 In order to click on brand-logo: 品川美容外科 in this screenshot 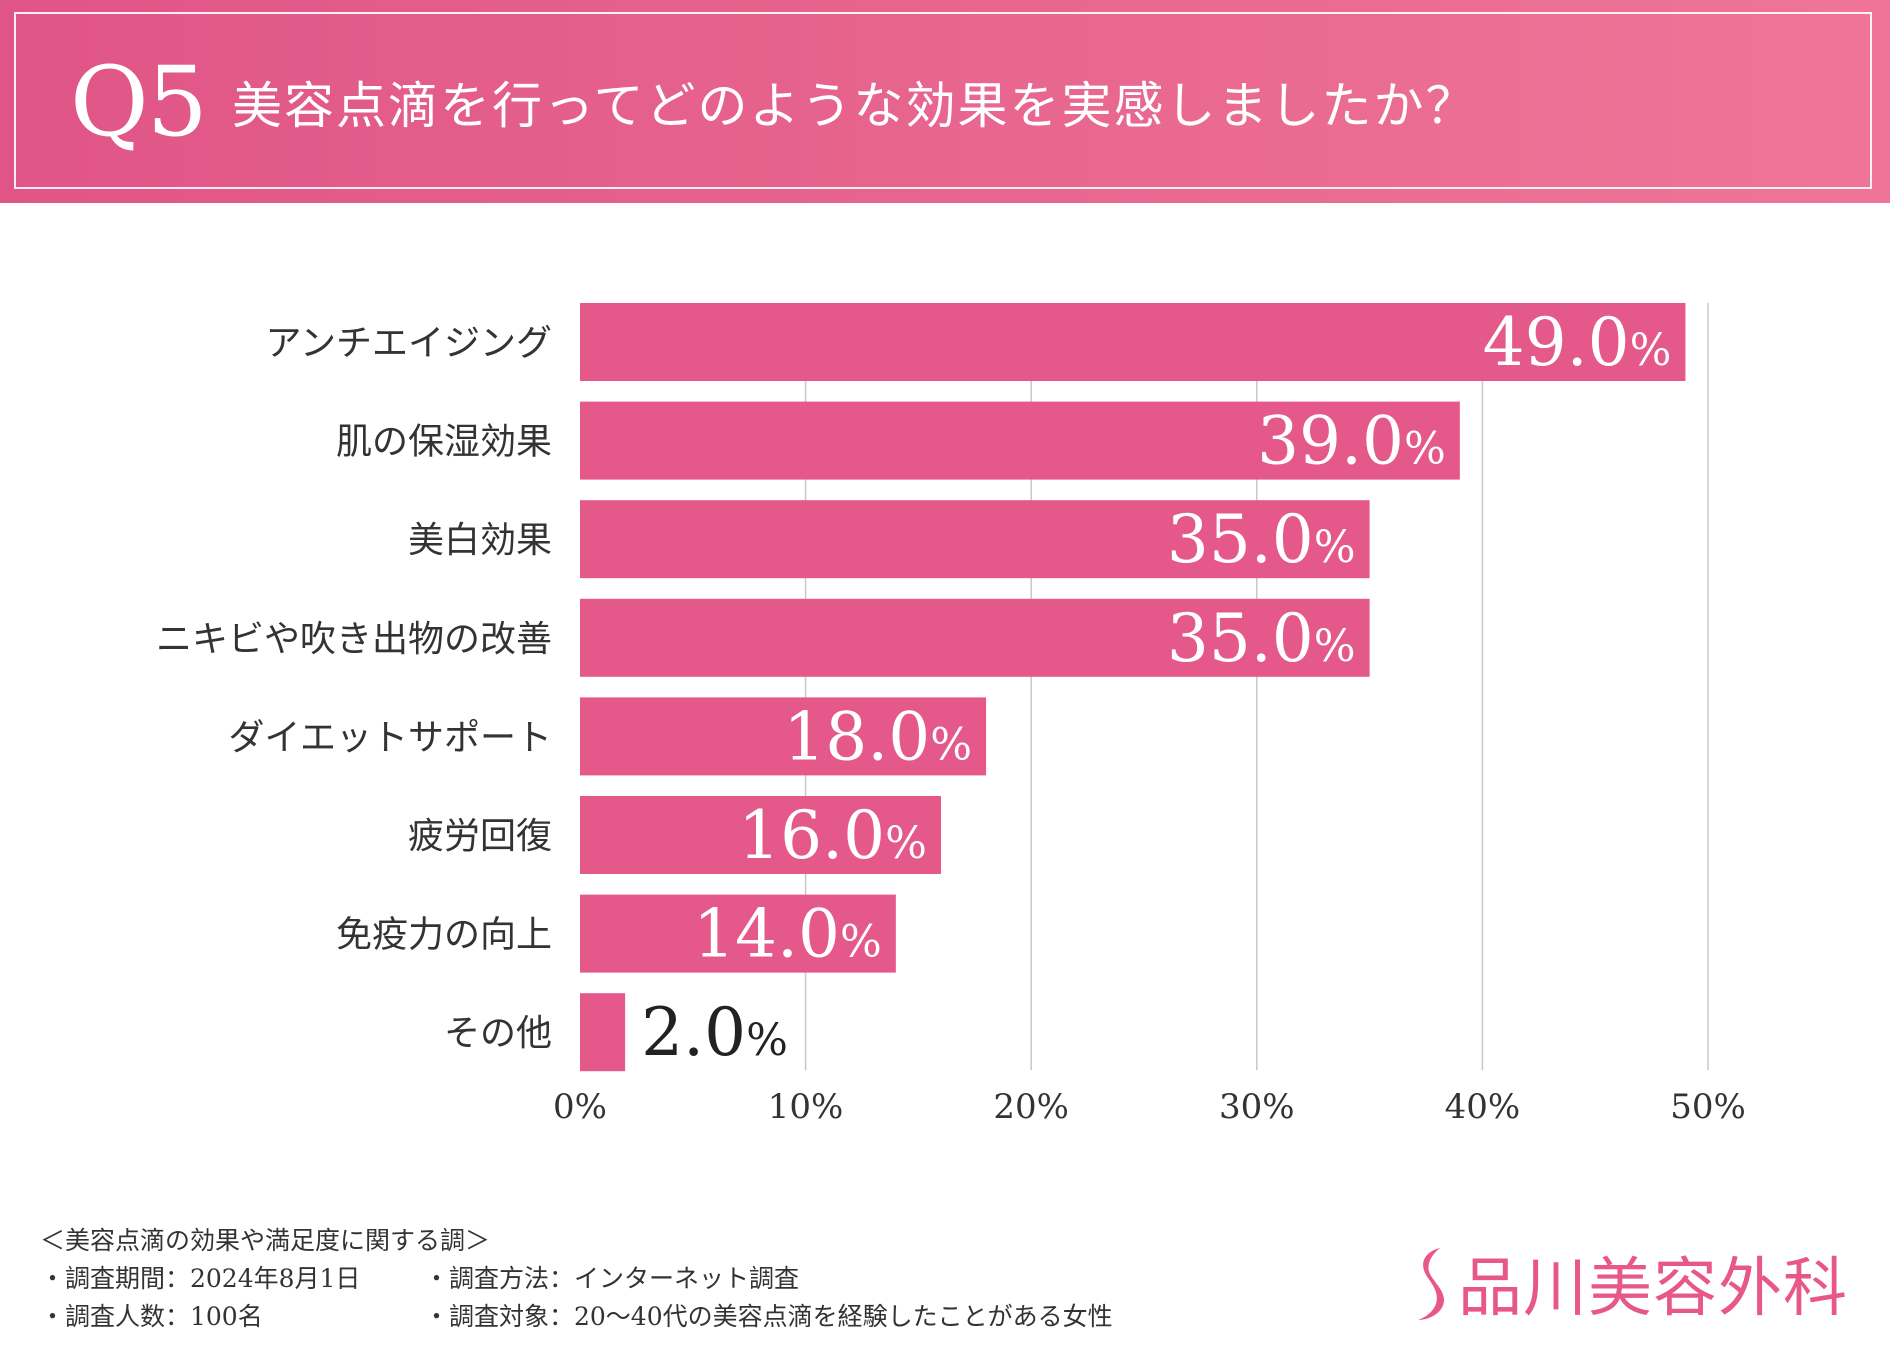, I will do `click(1629, 1283)`.